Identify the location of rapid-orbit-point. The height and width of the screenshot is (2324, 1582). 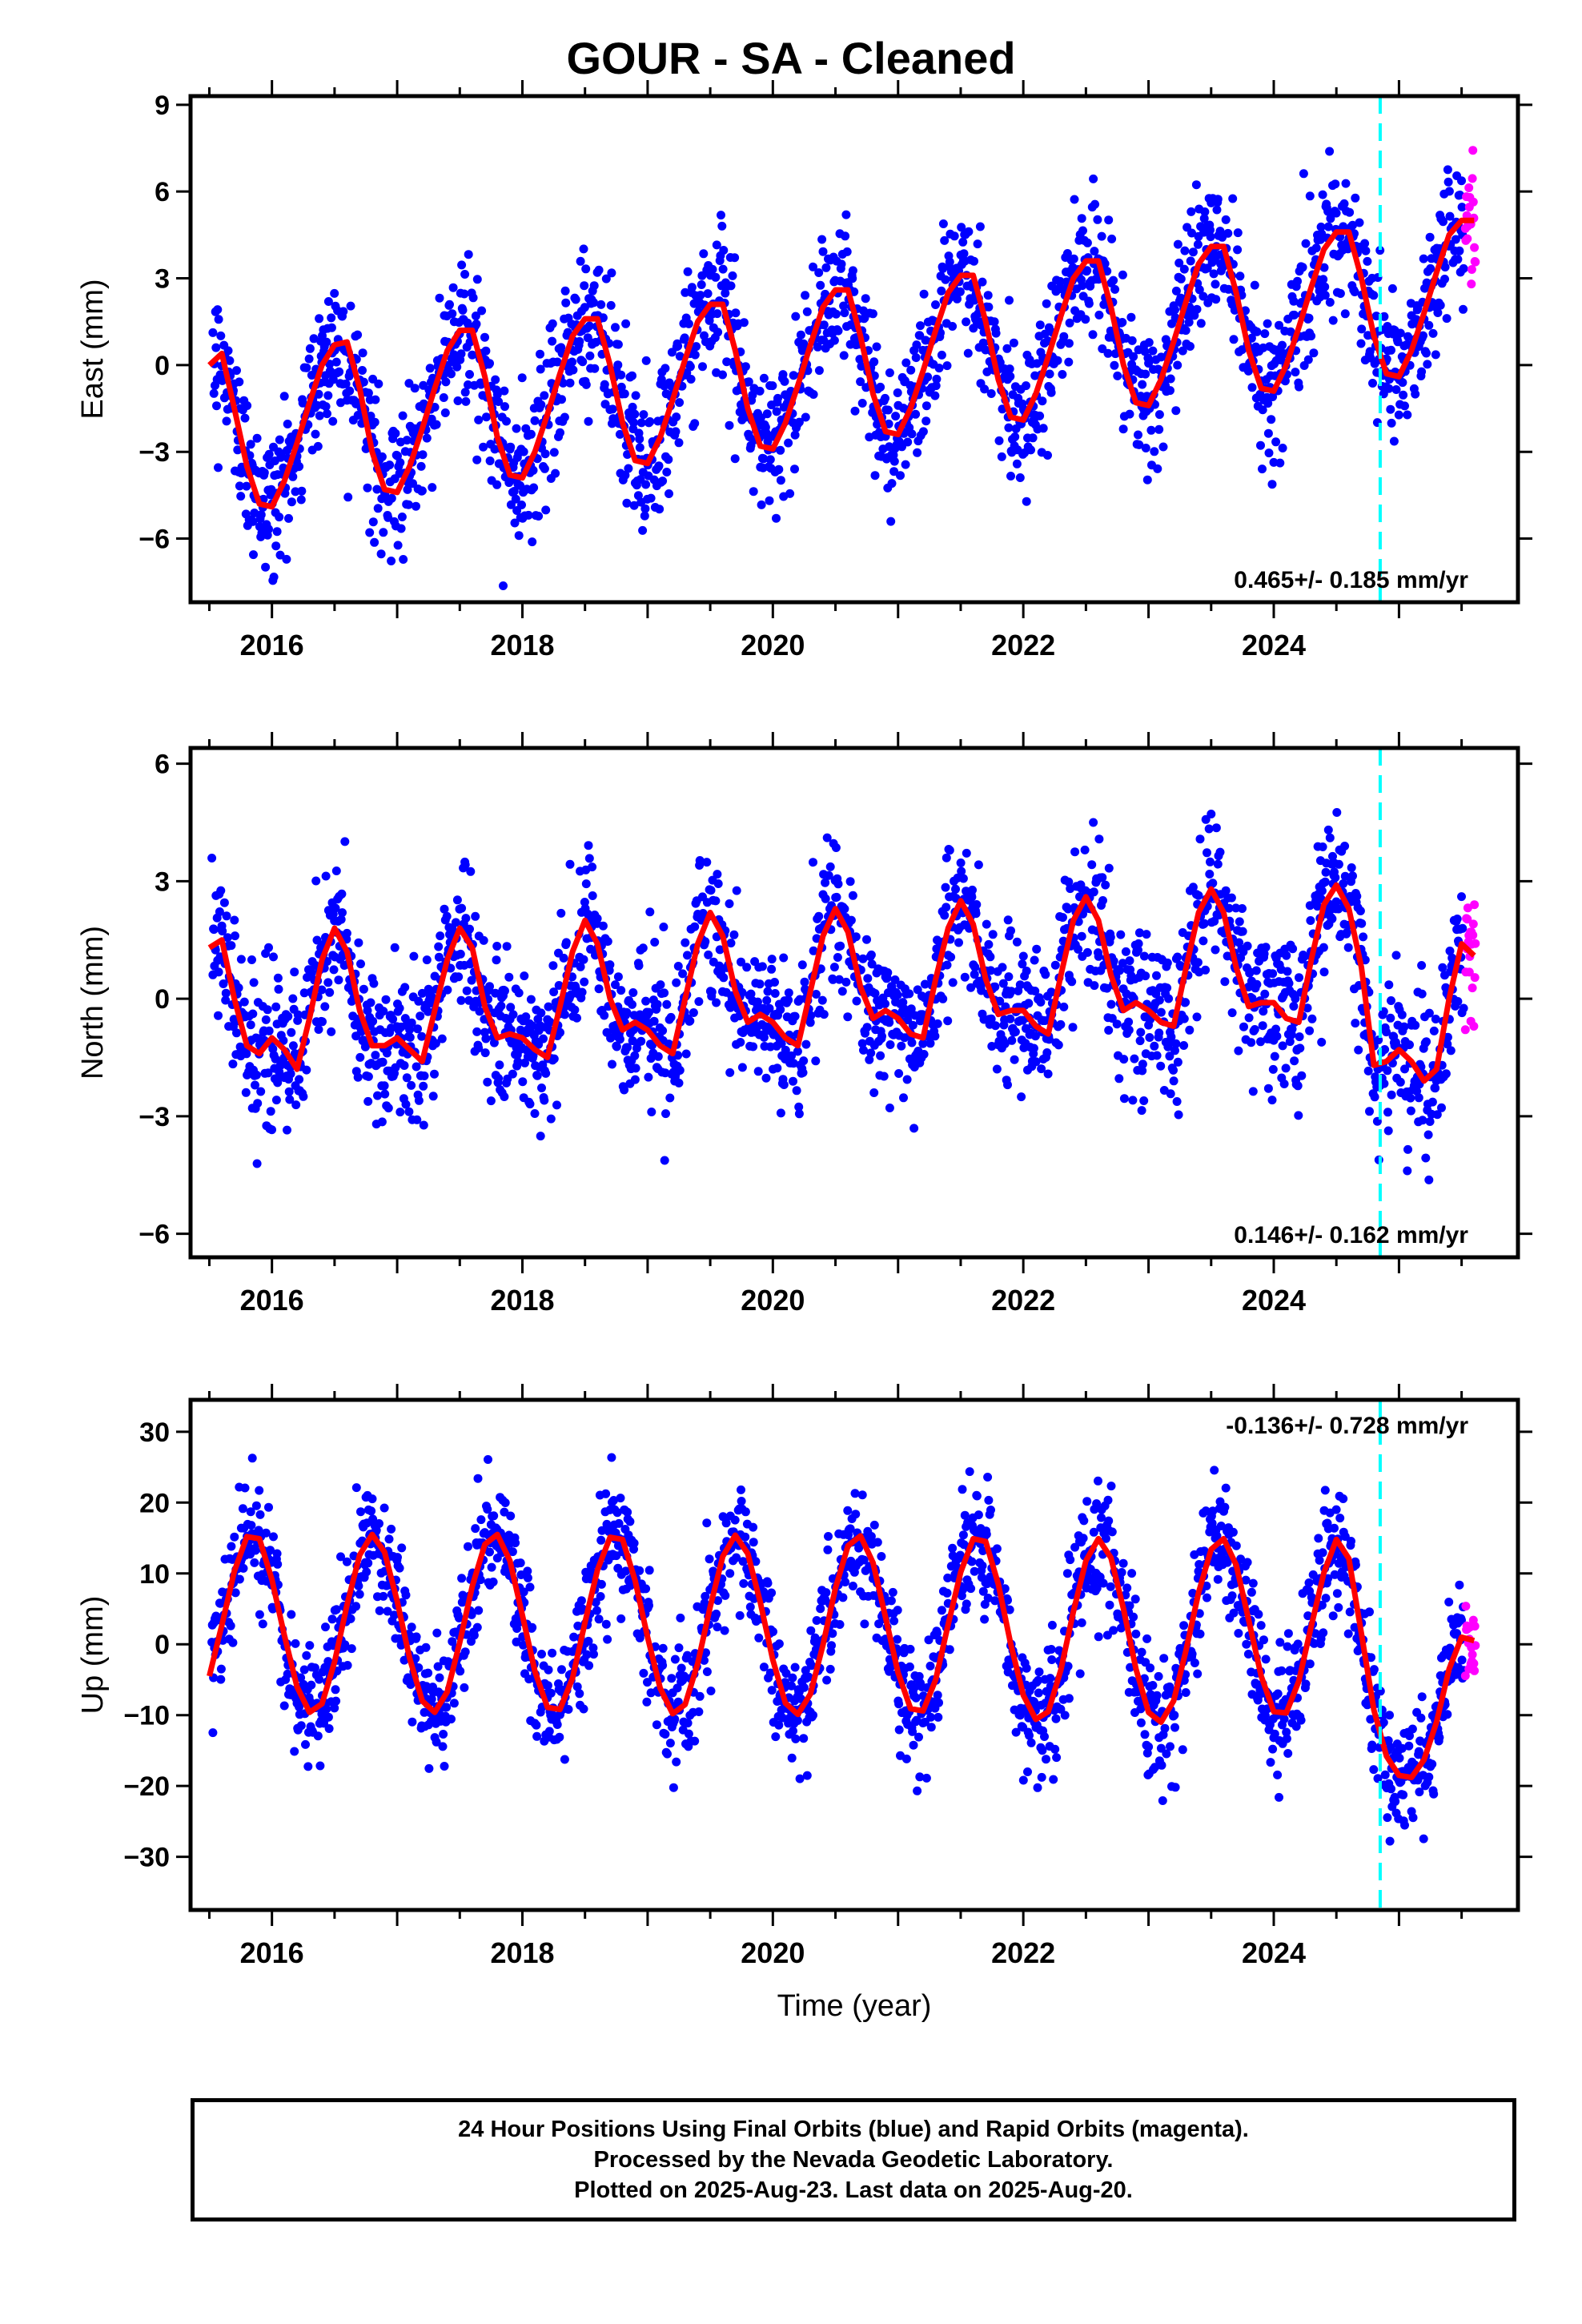
(1467, 920).